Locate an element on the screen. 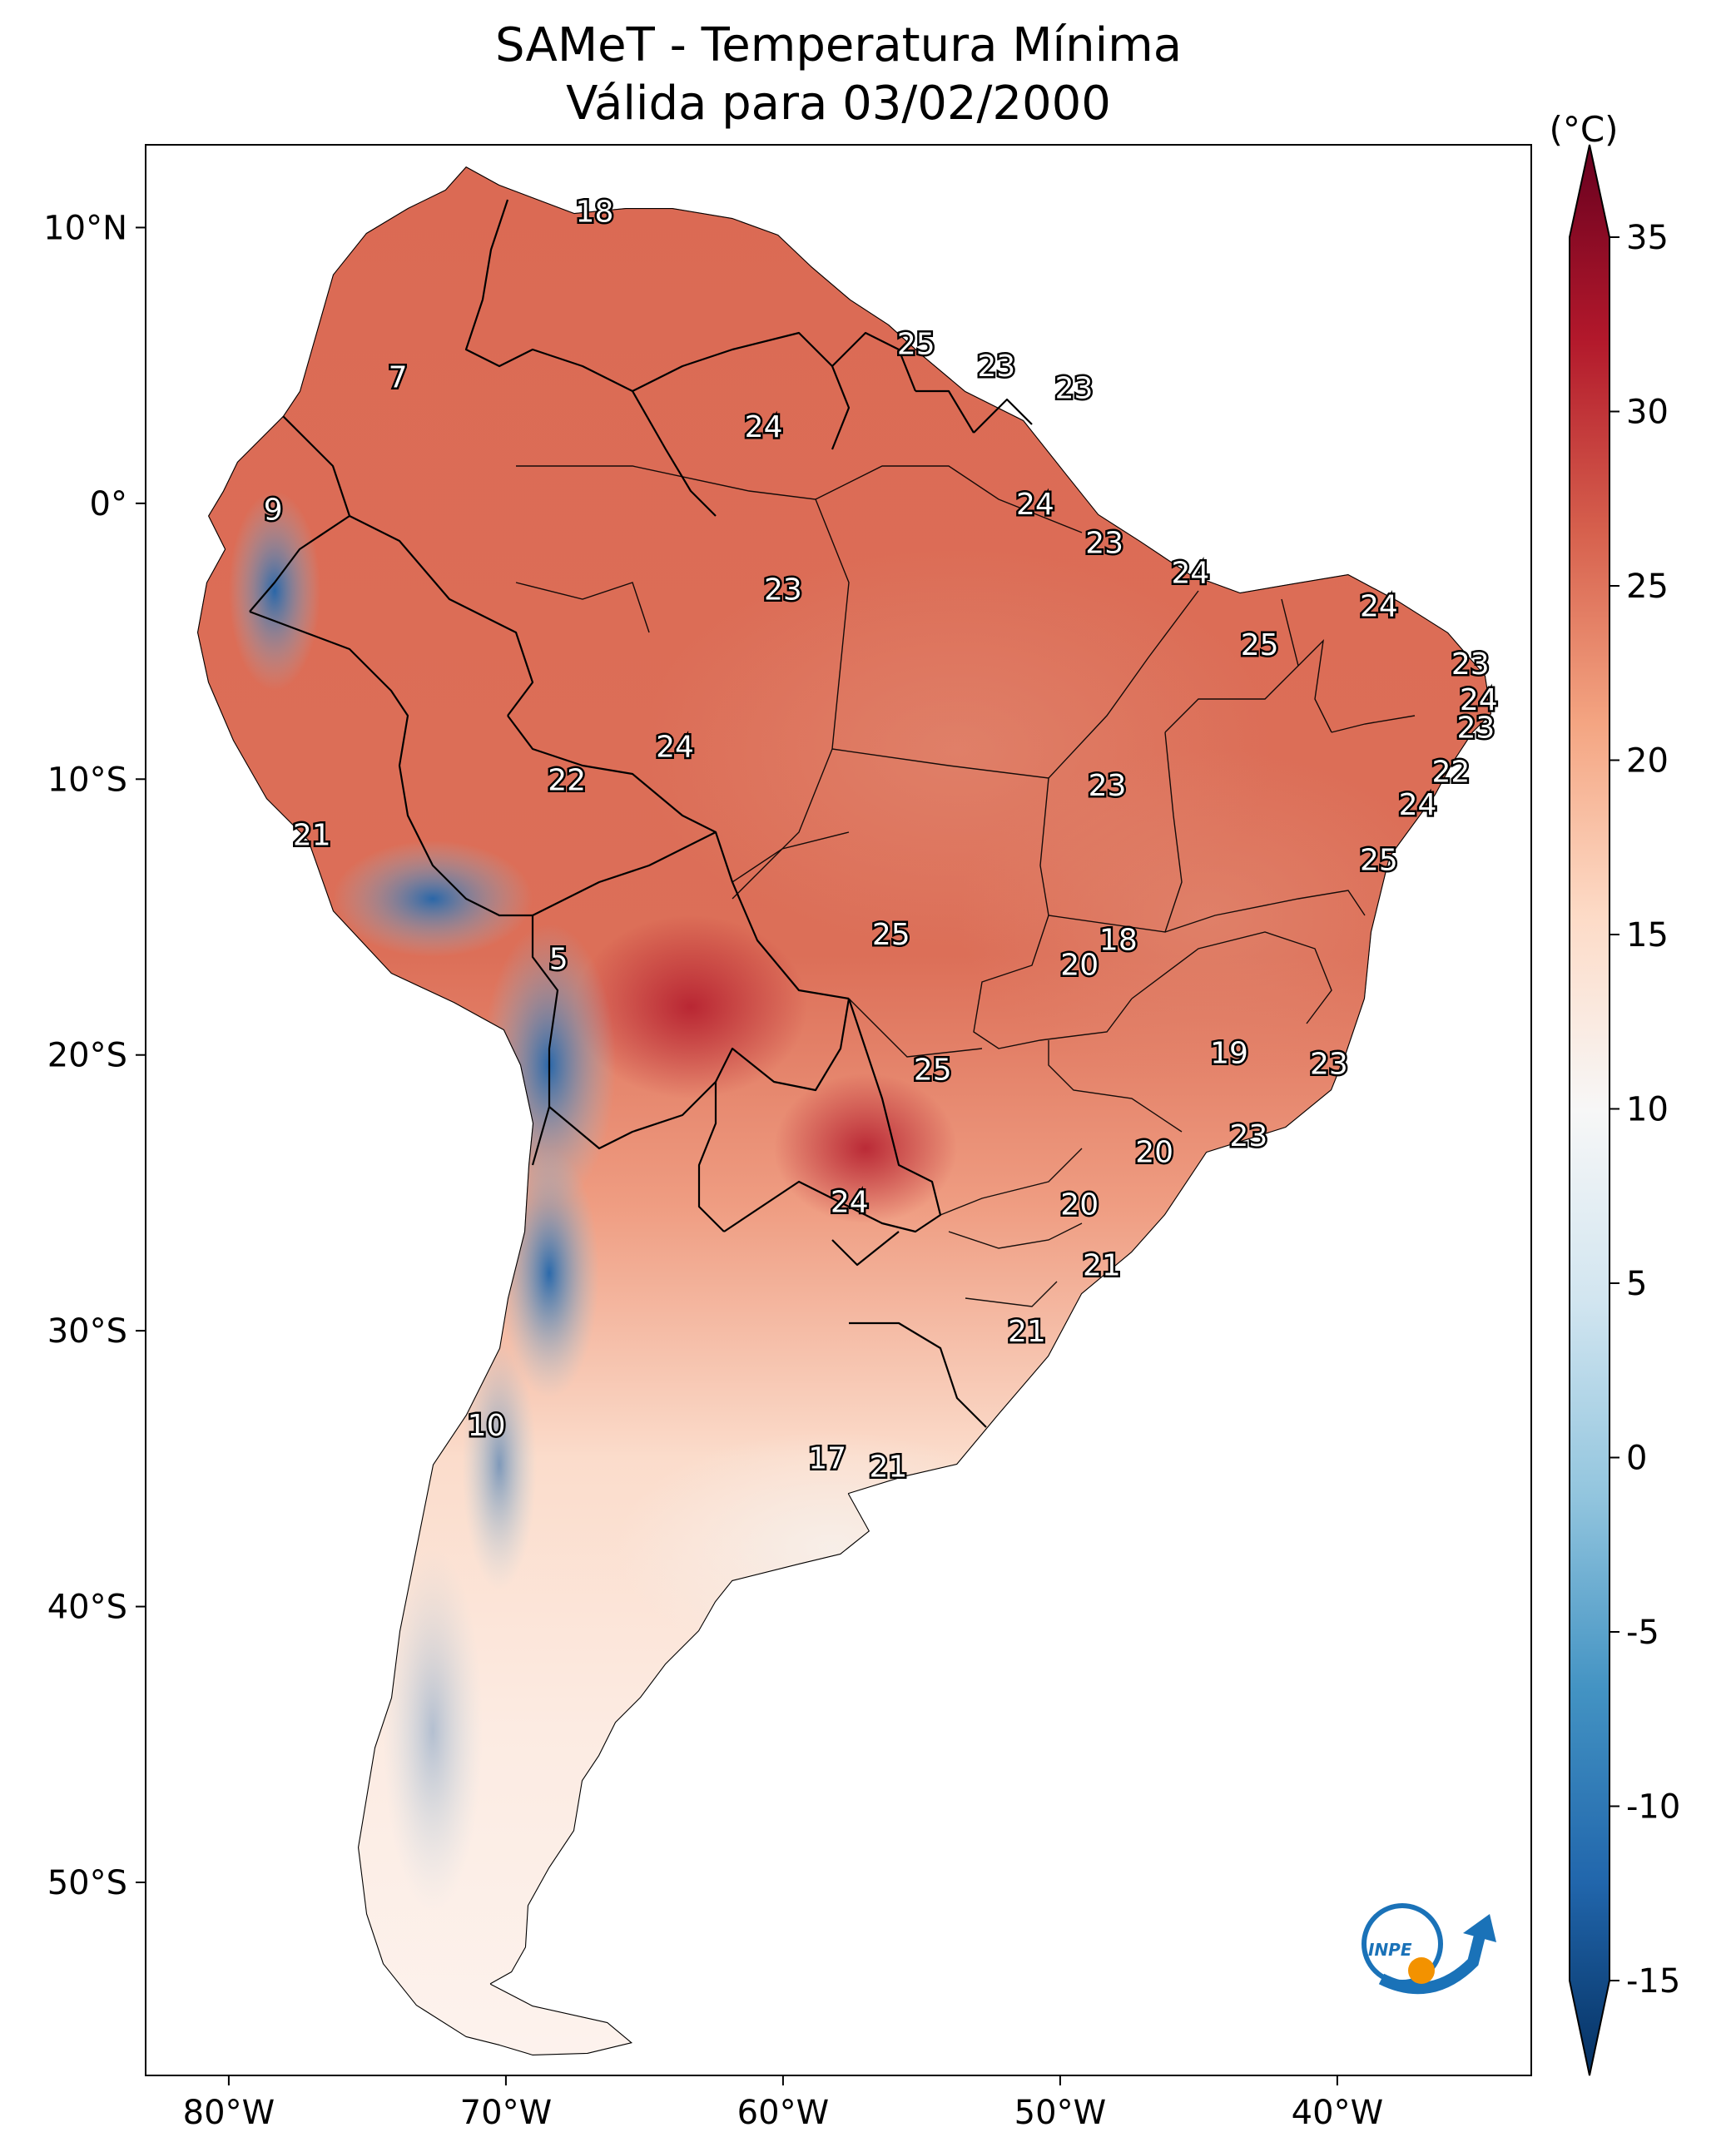  colorbar-tick-label: 35 is located at coordinates (1647, 238).